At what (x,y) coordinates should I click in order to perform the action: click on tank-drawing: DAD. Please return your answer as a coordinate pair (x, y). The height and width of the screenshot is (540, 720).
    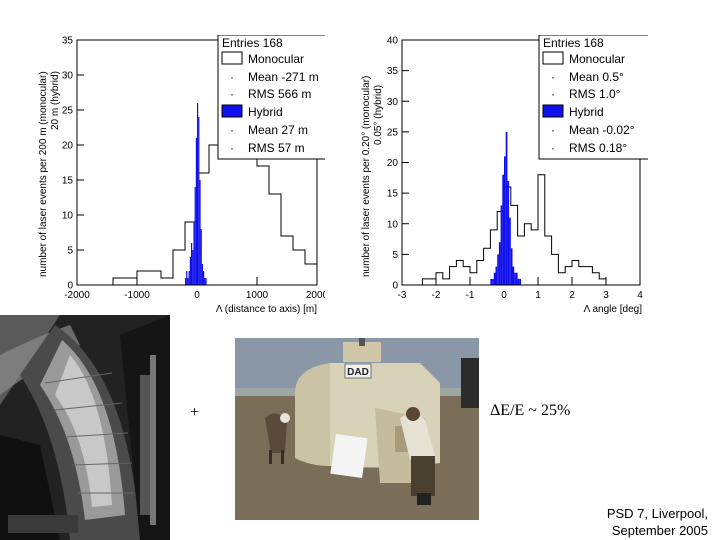
    Looking at the image, I should click on (357, 429).